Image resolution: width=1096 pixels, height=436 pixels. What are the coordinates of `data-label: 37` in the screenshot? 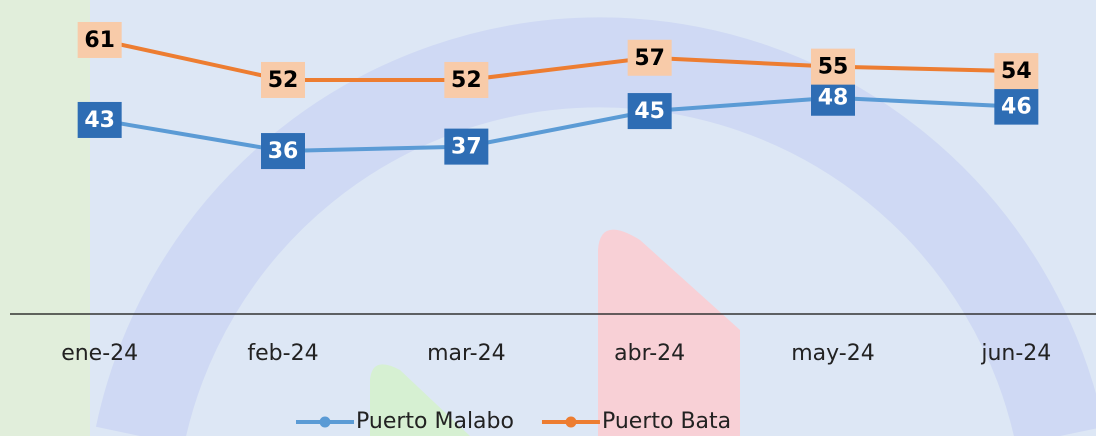 It's located at (466, 147).